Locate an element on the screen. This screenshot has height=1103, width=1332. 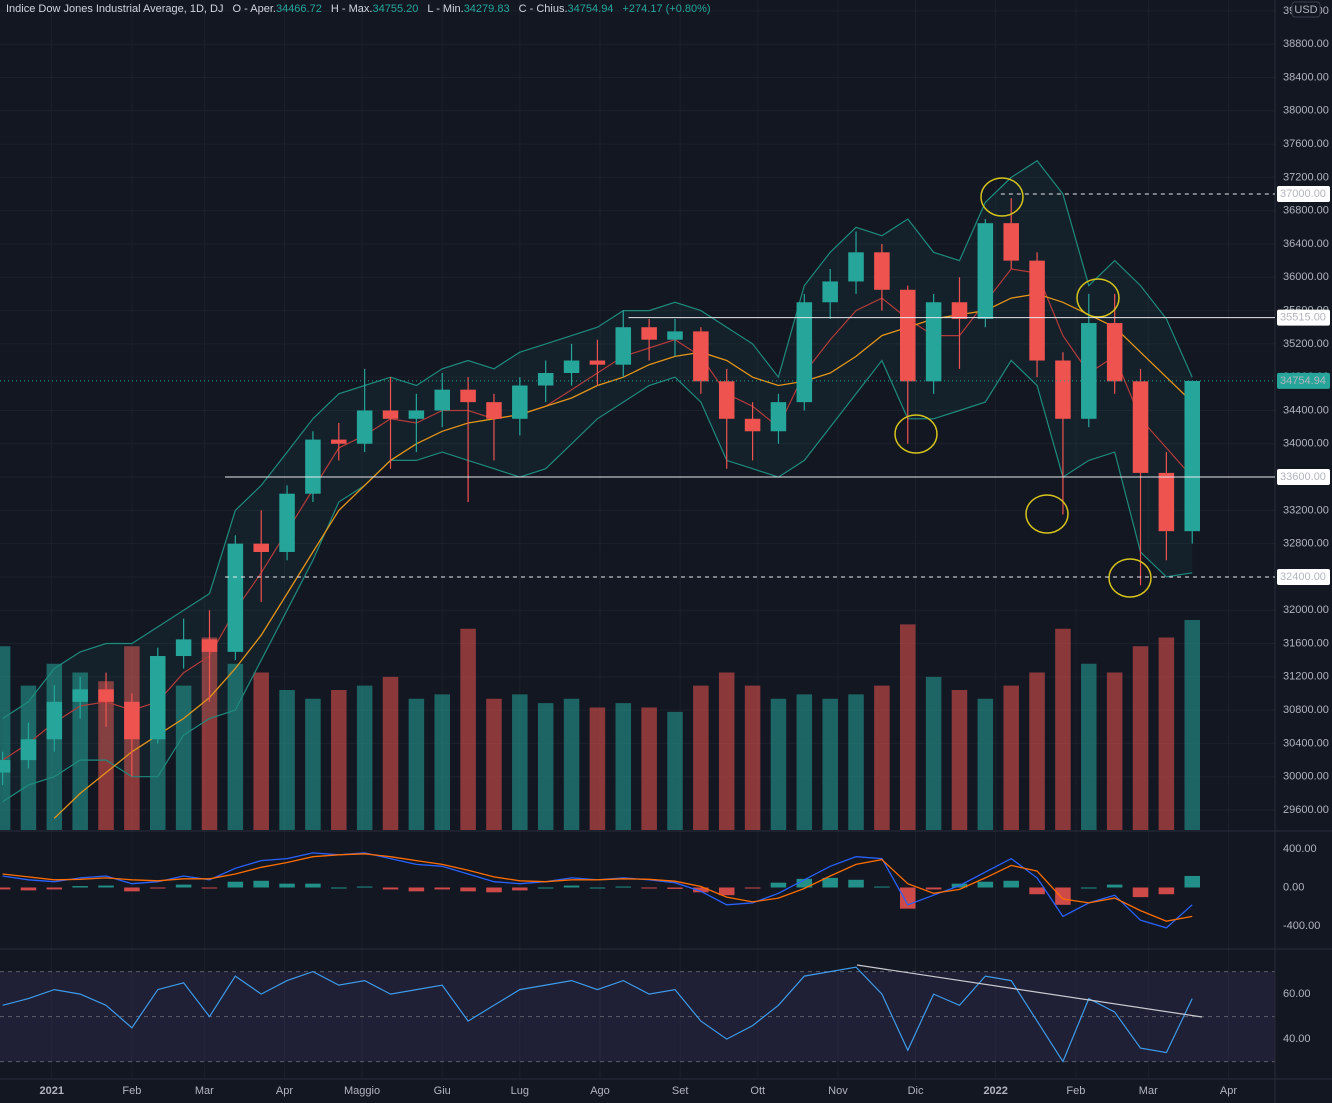
x-tick-label: Dic is located at coordinates (916, 1091).